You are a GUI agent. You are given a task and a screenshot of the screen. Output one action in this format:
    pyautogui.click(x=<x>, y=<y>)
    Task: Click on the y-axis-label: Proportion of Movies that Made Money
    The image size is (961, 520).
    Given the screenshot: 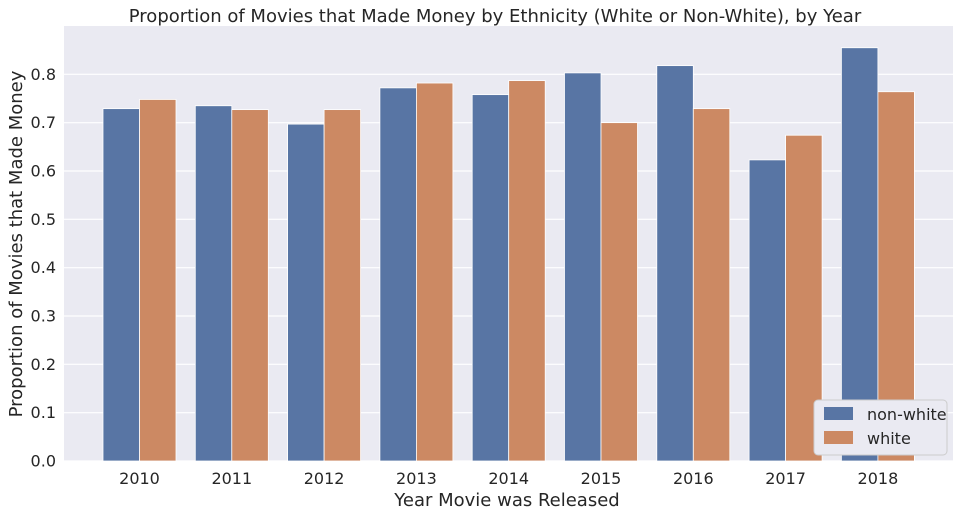 What is the action you would take?
    pyautogui.click(x=16, y=243)
    